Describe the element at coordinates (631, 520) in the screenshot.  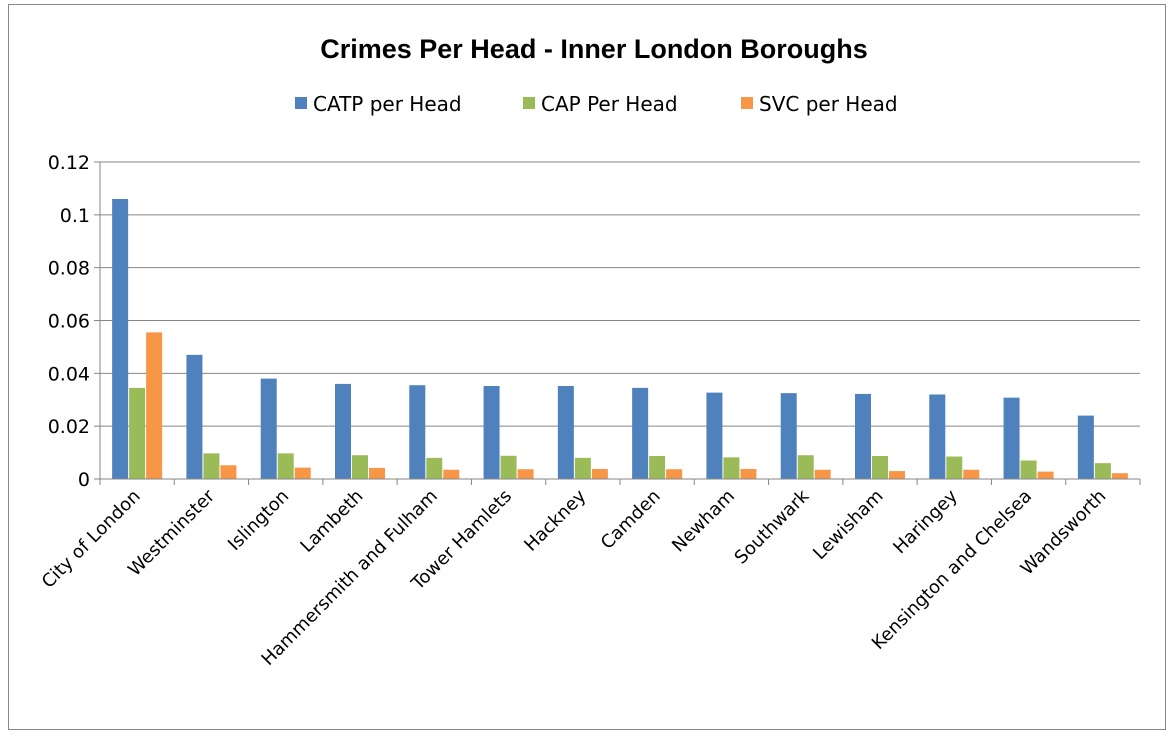
I see `x-category-label: Camden` at that location.